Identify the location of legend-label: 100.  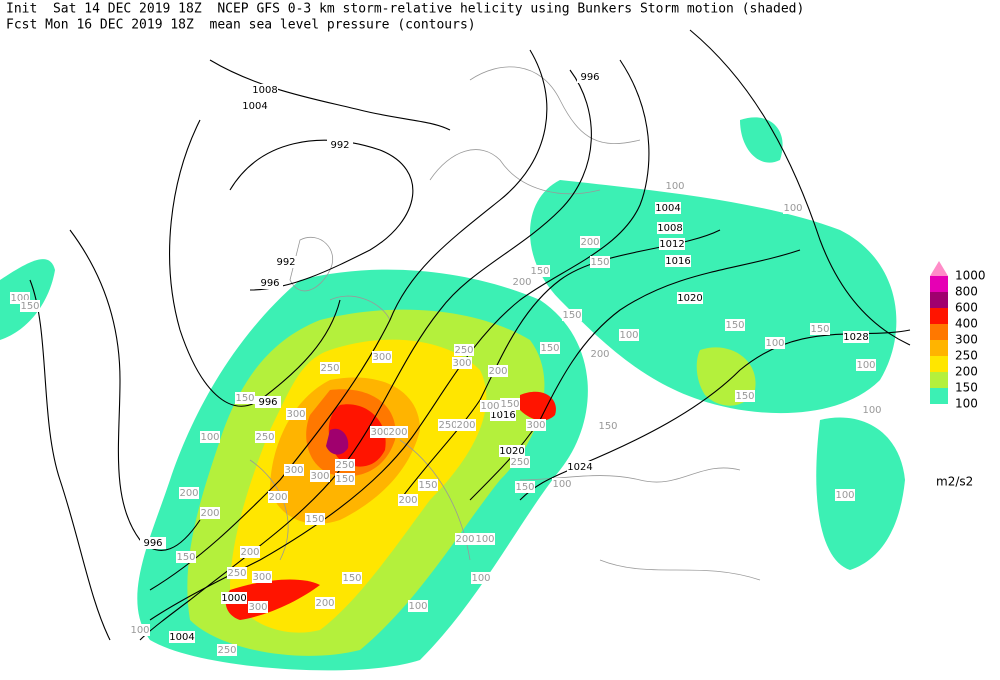
(966, 404).